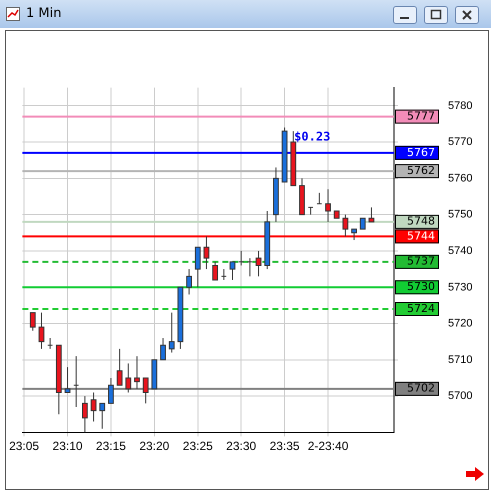  What do you see at coordinates (421, 170) in the screenshot?
I see `ref-line-label: 5762` at bounding box center [421, 170].